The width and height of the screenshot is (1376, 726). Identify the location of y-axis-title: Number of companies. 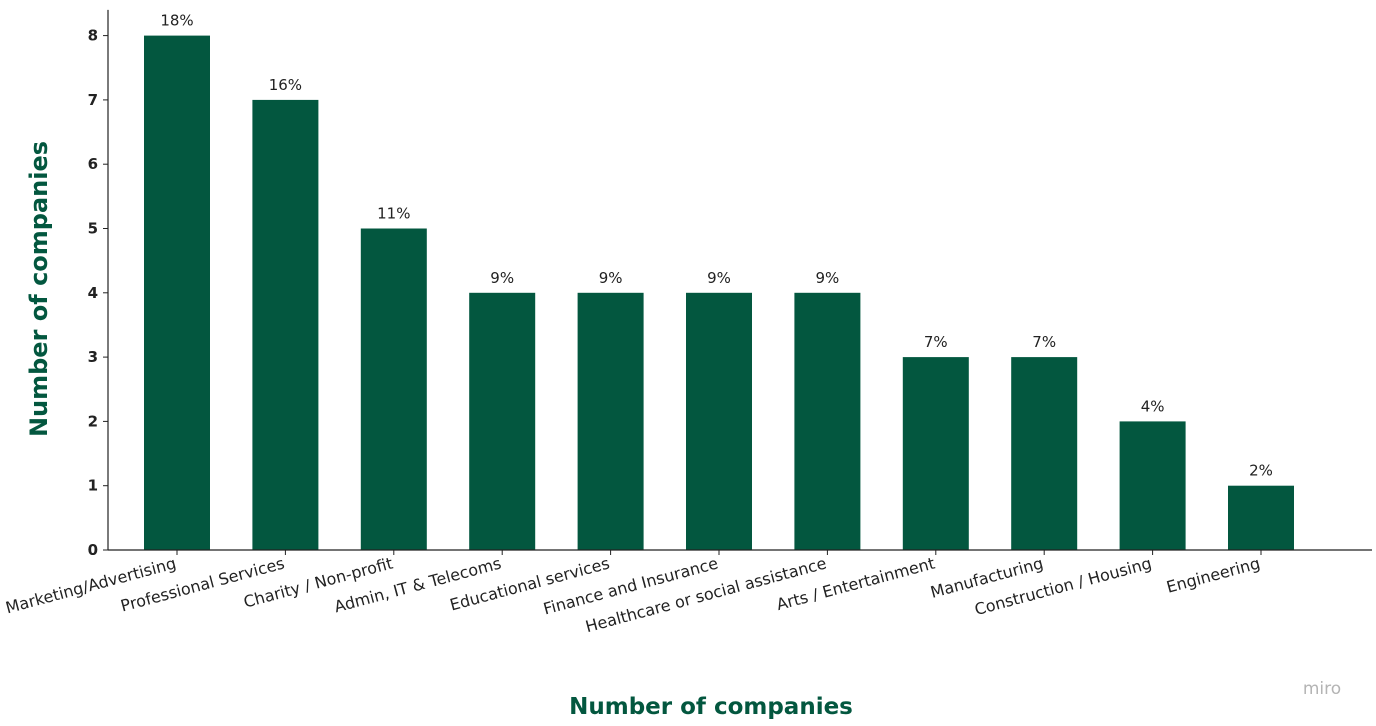
(39, 289).